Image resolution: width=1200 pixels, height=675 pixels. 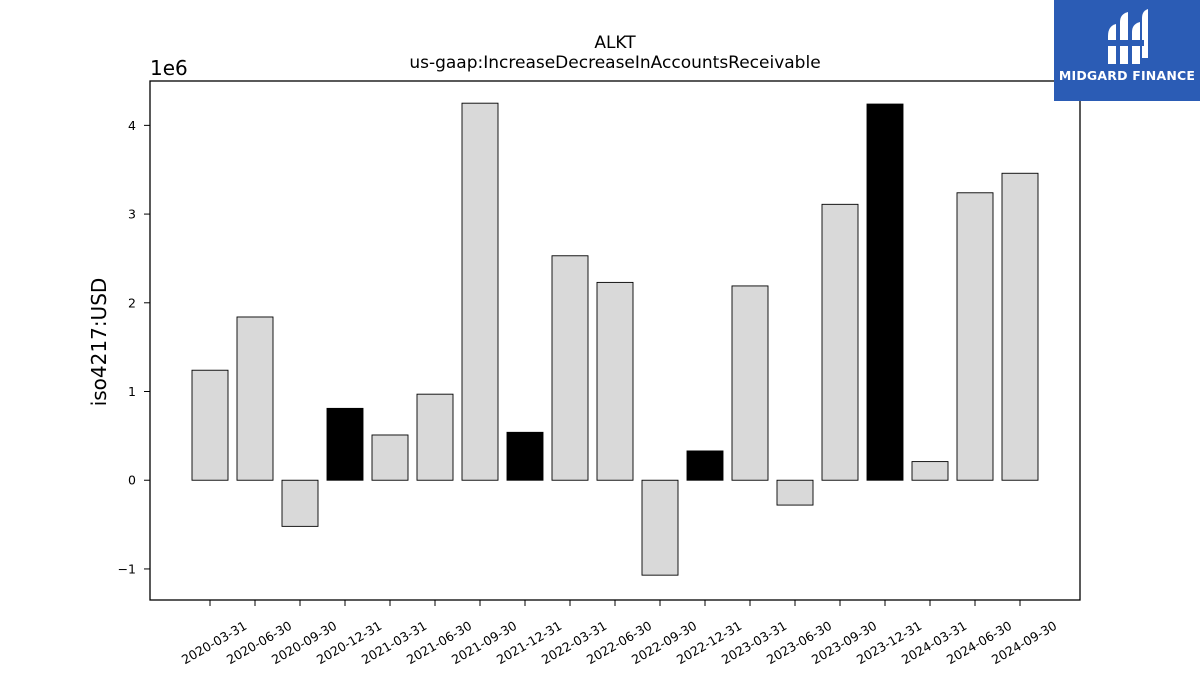 I want to click on chart-title: ALKT, so click(x=615, y=43).